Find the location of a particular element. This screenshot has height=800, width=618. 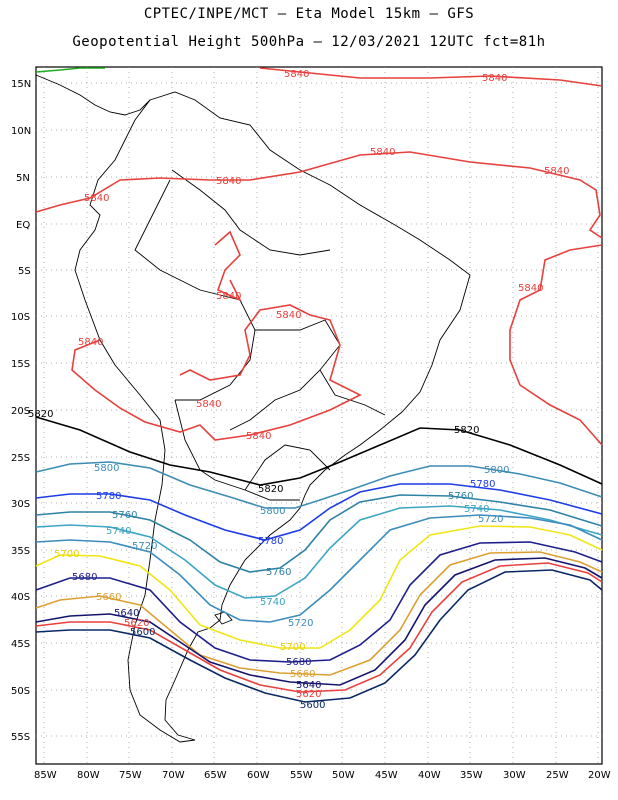

lat-label: 15N is located at coordinates (21, 84).